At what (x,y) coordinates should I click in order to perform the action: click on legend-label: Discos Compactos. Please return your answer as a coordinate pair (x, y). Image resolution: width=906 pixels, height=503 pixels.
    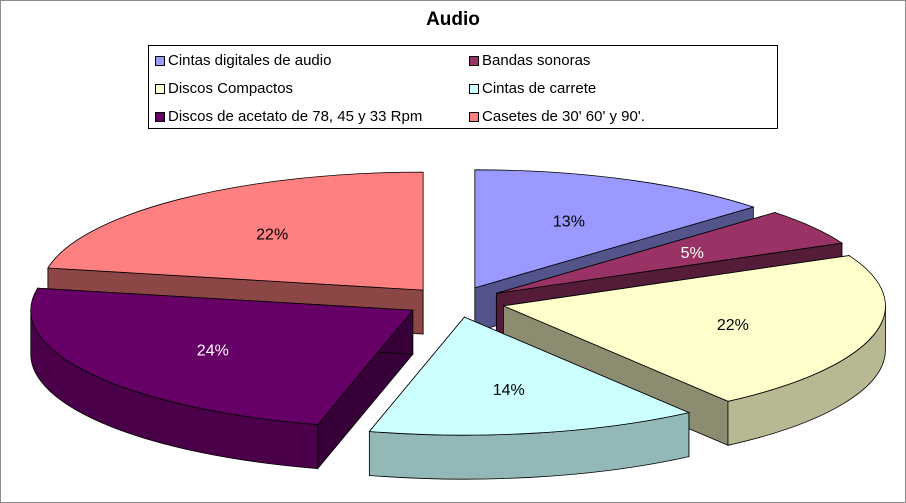
    Looking at the image, I should click on (231, 88).